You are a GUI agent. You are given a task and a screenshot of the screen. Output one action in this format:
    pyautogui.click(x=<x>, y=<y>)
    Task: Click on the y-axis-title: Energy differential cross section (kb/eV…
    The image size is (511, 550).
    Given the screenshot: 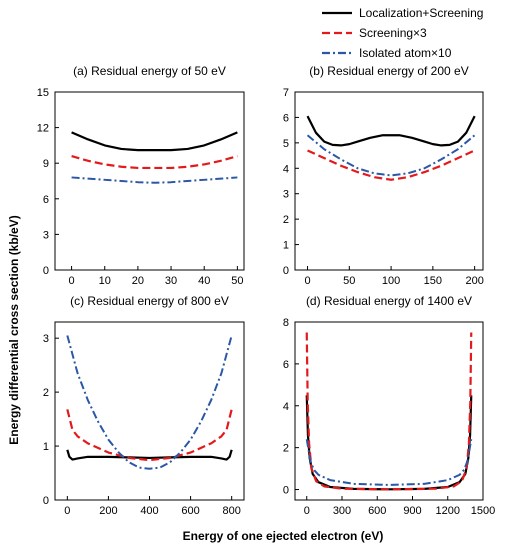 What is the action you would take?
    pyautogui.click(x=14, y=329)
    